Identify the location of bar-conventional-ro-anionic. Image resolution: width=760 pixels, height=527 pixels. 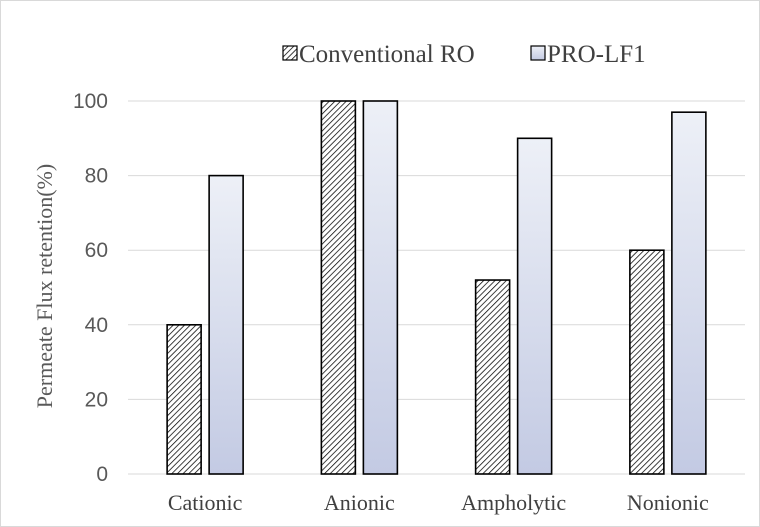
(338, 287).